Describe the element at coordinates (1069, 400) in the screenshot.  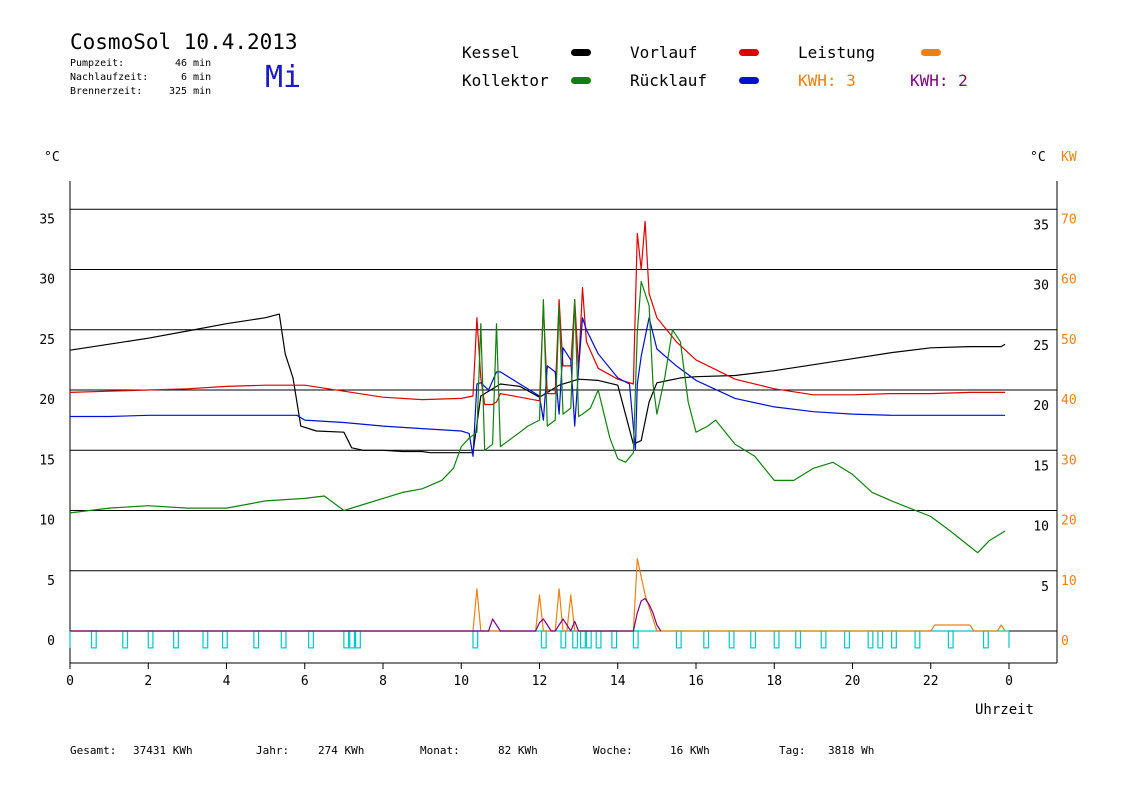
I see `y-tick-label-kw: 40` at that location.